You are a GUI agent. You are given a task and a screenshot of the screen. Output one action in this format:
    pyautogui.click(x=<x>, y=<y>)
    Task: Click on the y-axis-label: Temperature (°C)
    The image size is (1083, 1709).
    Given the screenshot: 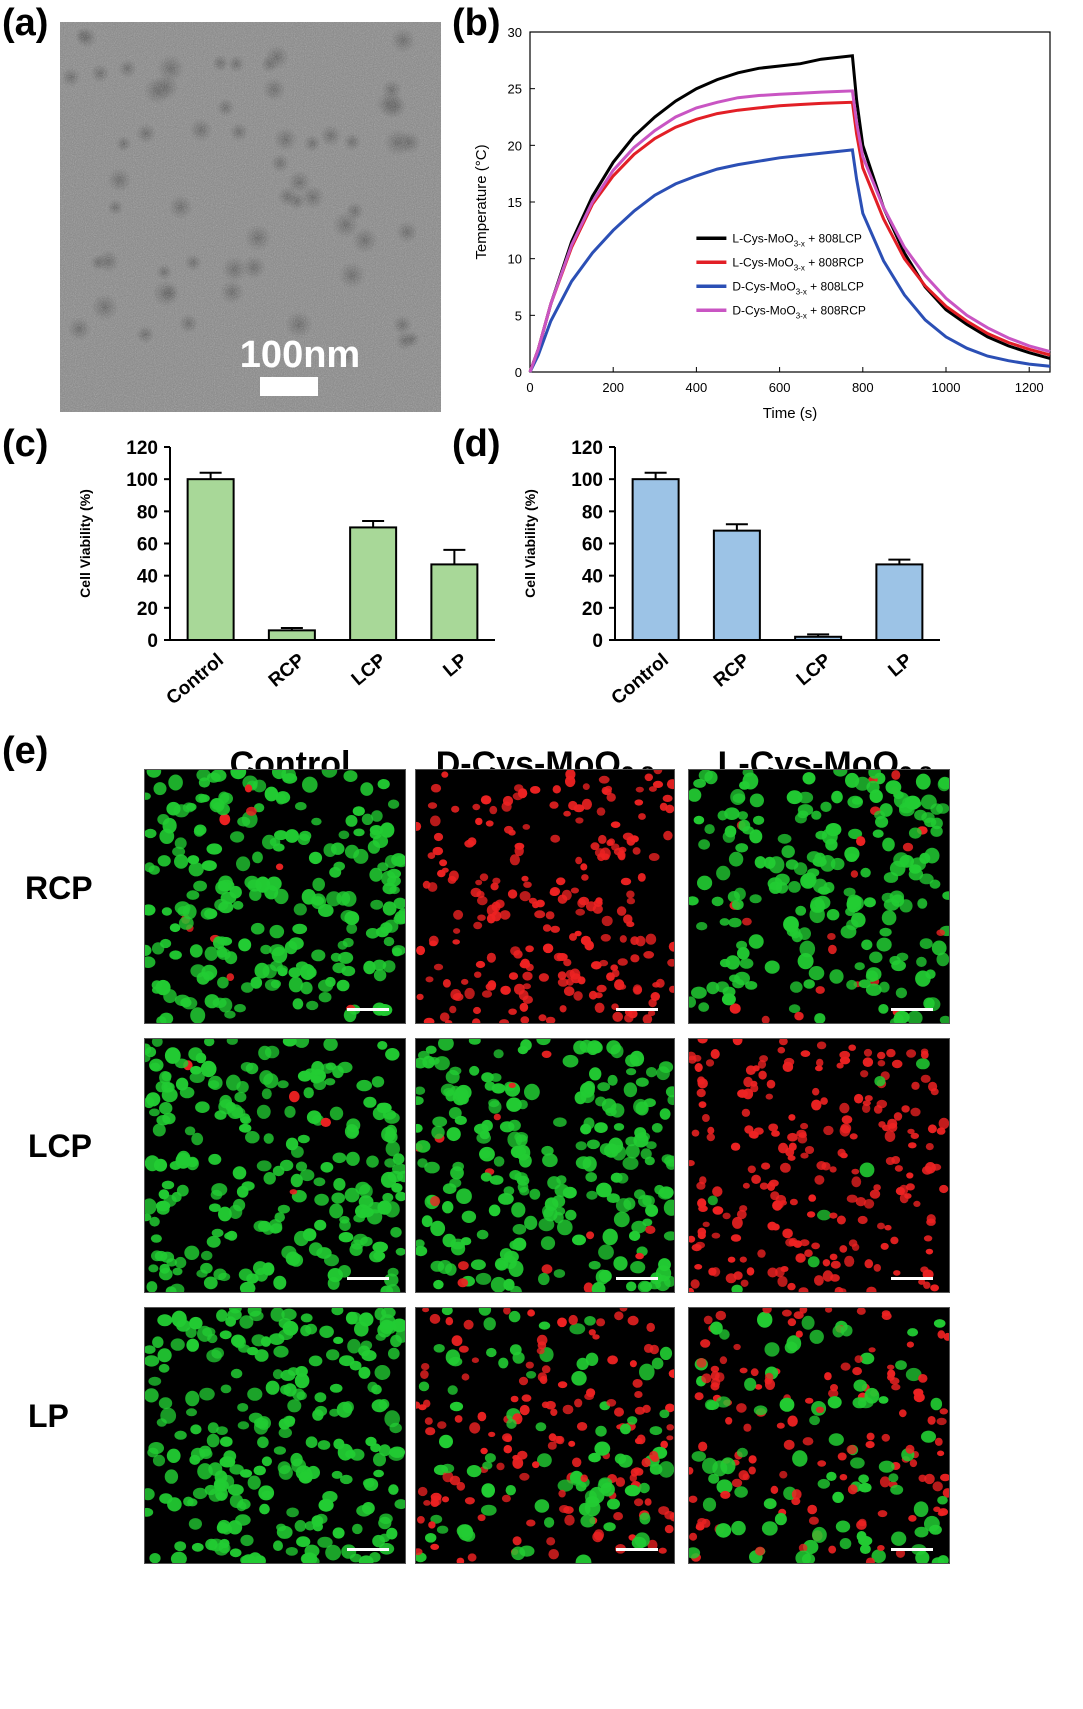 What is the action you would take?
    pyautogui.click(x=481, y=201)
    